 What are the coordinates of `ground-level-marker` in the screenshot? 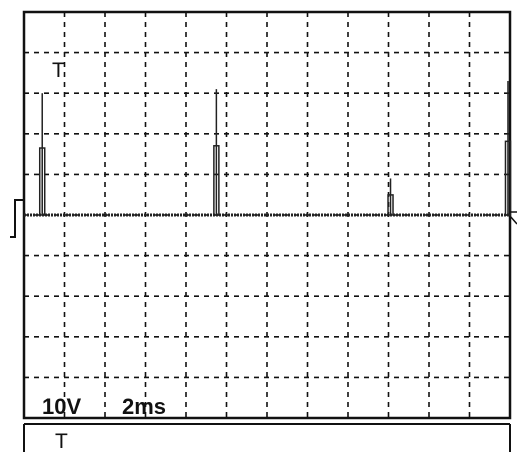 It's located at (513, 218).